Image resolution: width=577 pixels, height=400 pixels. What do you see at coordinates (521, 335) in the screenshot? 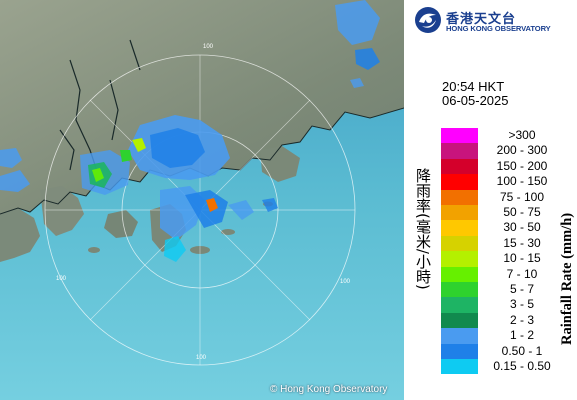
I see `legend-range-label: 1 - 2` at bounding box center [521, 335].